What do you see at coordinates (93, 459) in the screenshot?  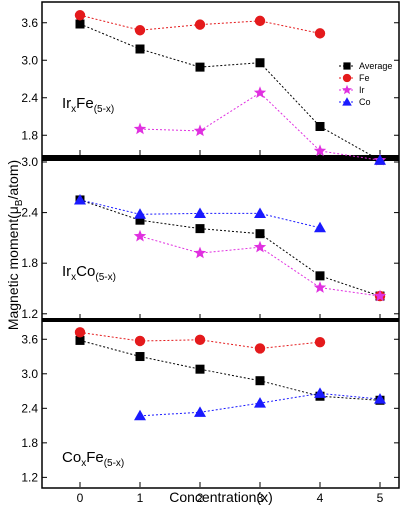 I see `panel-label: CoxFe(5-x)` at bounding box center [93, 459].